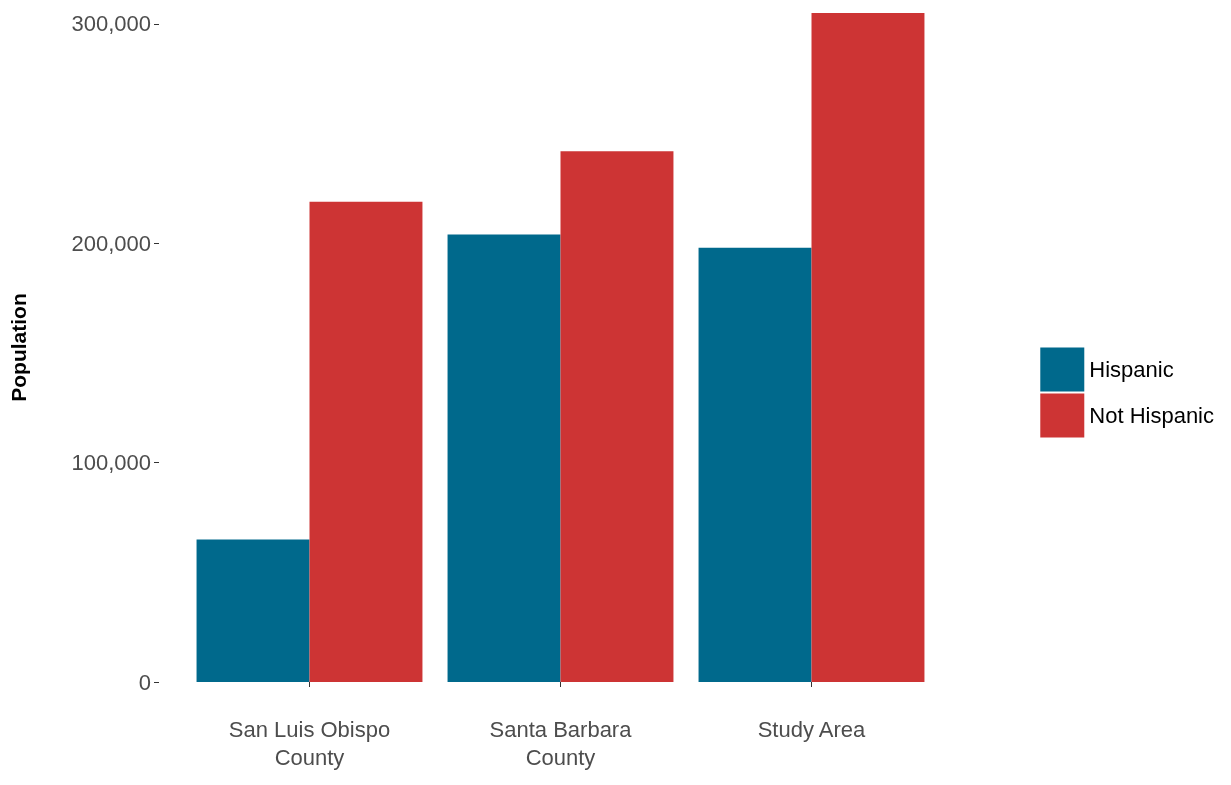  What do you see at coordinates (1151, 415) in the screenshot?
I see `legend-label: Not Hispanic` at bounding box center [1151, 415].